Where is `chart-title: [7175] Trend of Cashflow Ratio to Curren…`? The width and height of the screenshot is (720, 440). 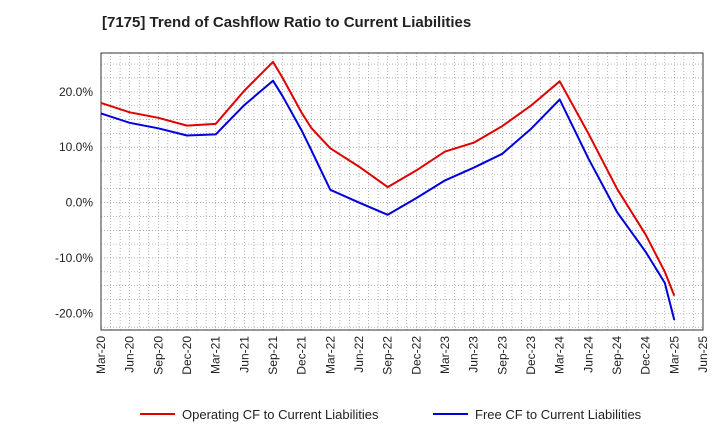
chart-title: [7175] Trend of Cashflow Ratio to Curren… is located at coordinates (287, 22).